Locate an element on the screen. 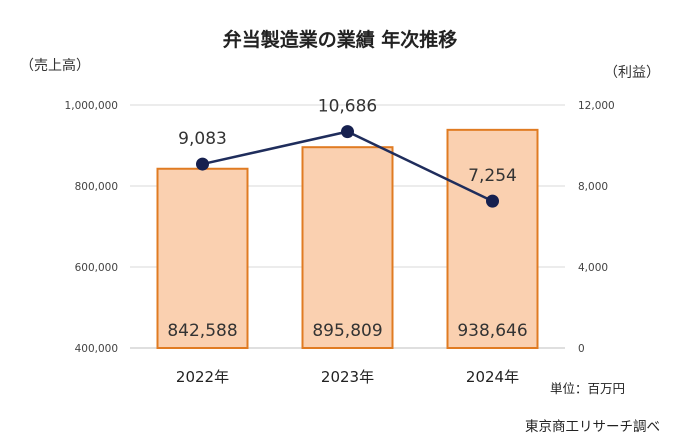 The height and width of the screenshot is (446, 680). y-right-tick-label: 4,000 is located at coordinates (593, 268).